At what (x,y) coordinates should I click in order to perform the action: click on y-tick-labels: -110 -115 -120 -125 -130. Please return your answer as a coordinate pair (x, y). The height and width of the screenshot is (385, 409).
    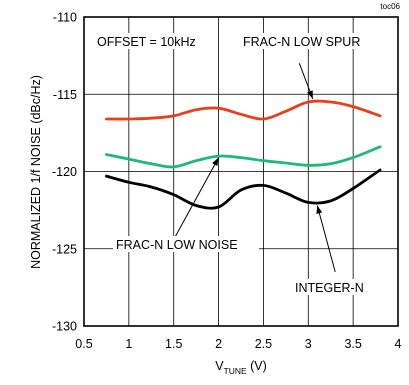
    Looking at the image, I should click on (64, 172).